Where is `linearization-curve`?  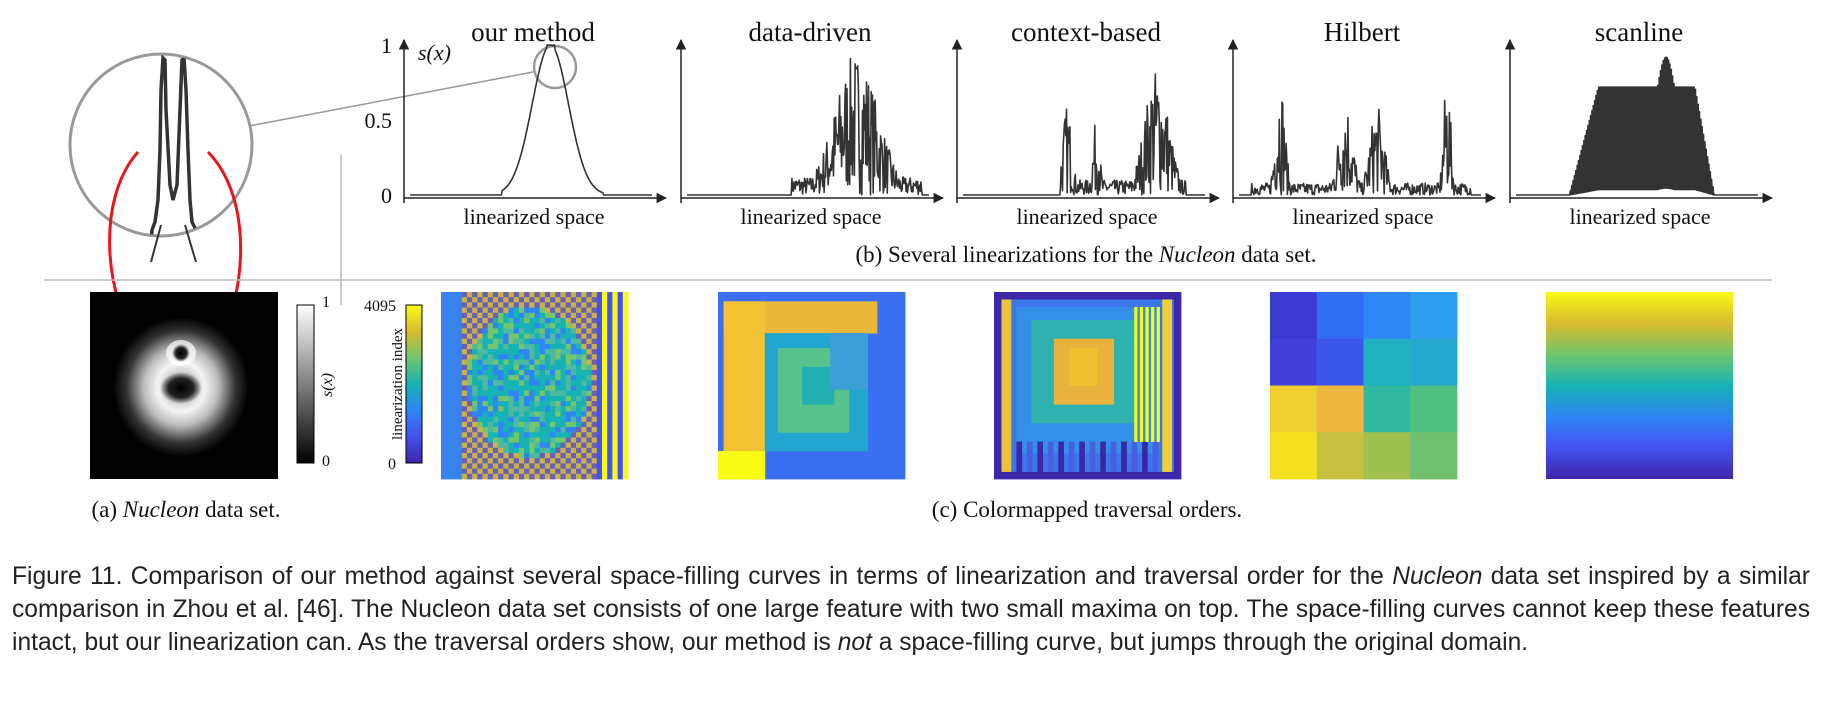 linearization-curve is located at coordinates (531, 120).